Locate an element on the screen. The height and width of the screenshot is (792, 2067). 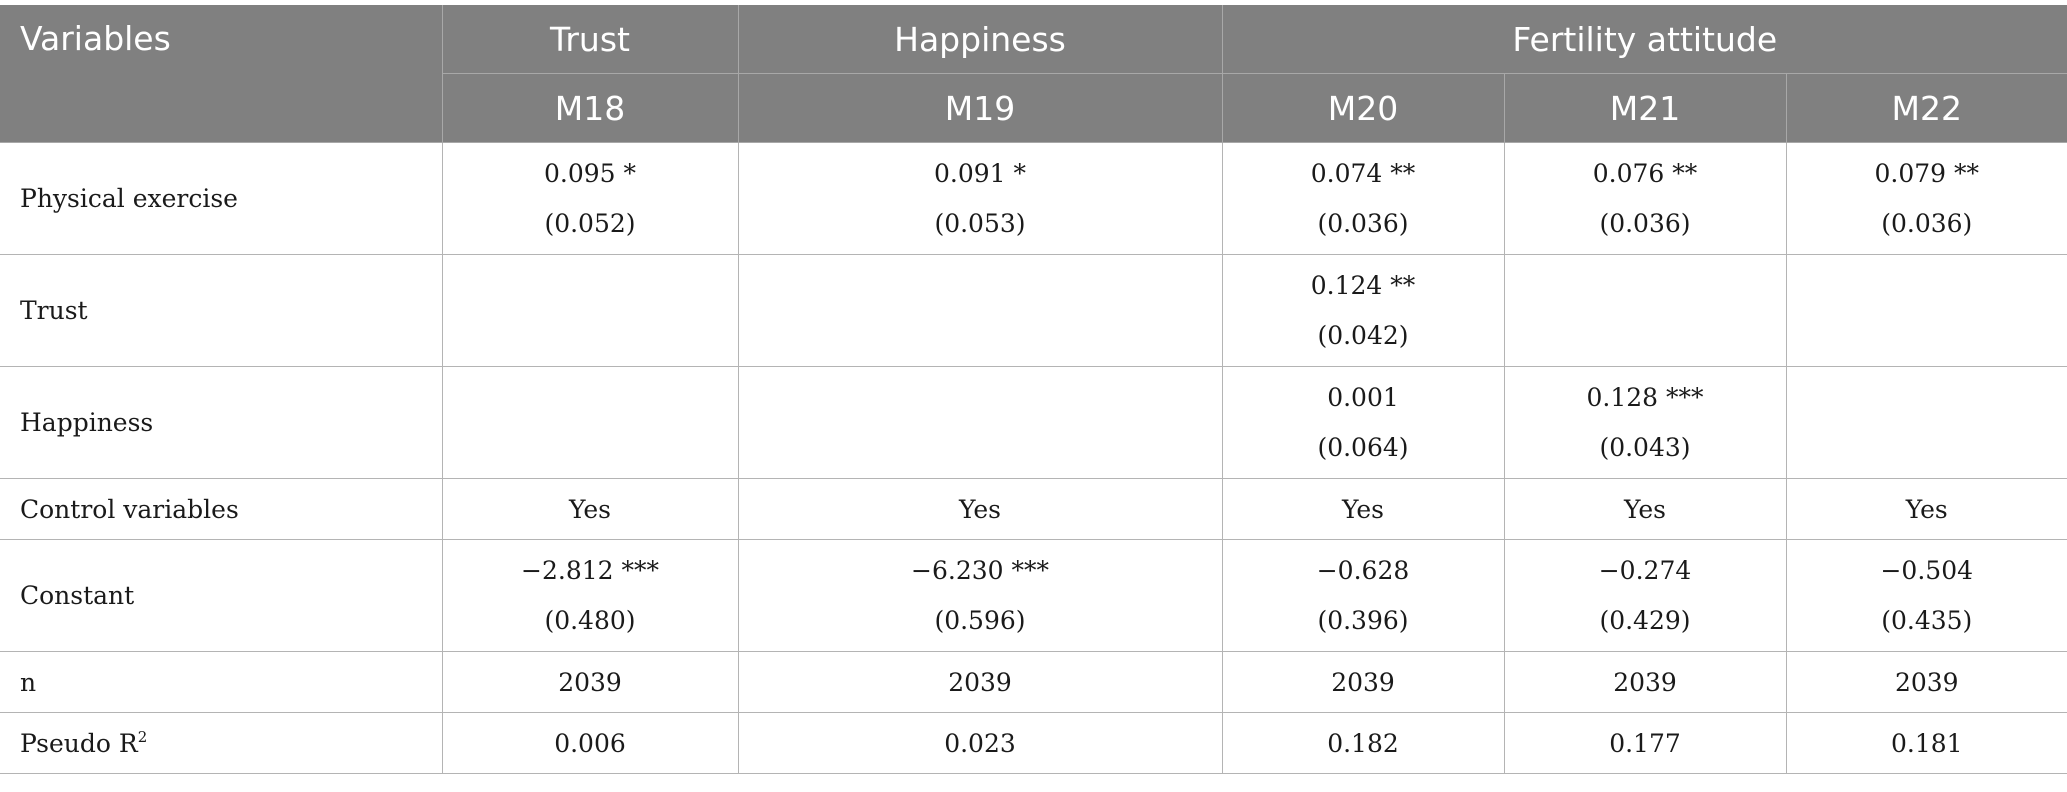
std-error: (0.052) is located at coordinates (590, 223).